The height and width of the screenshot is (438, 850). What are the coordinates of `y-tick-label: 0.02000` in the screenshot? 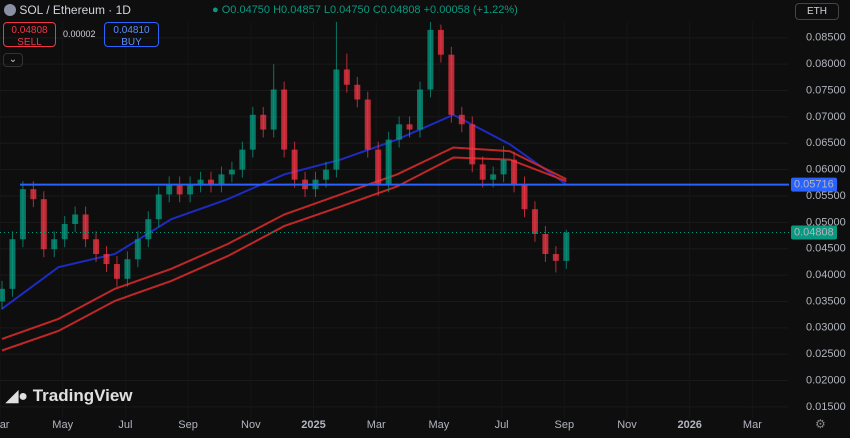 It's located at (826, 380).